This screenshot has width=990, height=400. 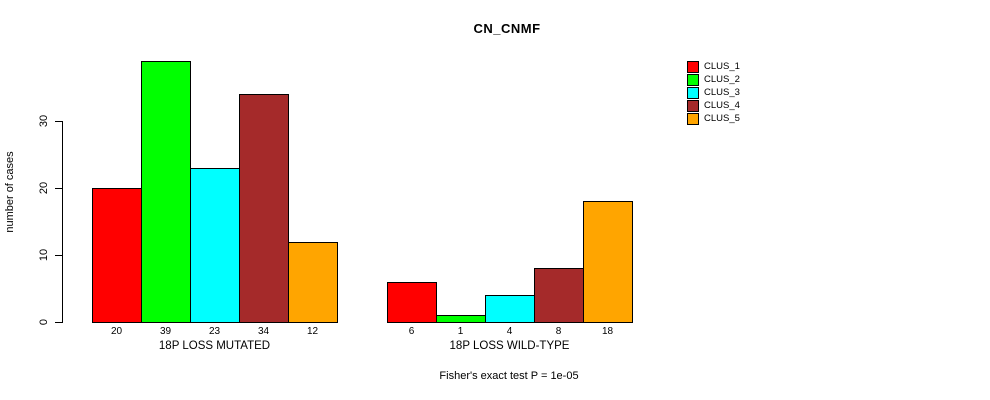 I want to click on chart-title: CN_CNMF, so click(x=507, y=28).